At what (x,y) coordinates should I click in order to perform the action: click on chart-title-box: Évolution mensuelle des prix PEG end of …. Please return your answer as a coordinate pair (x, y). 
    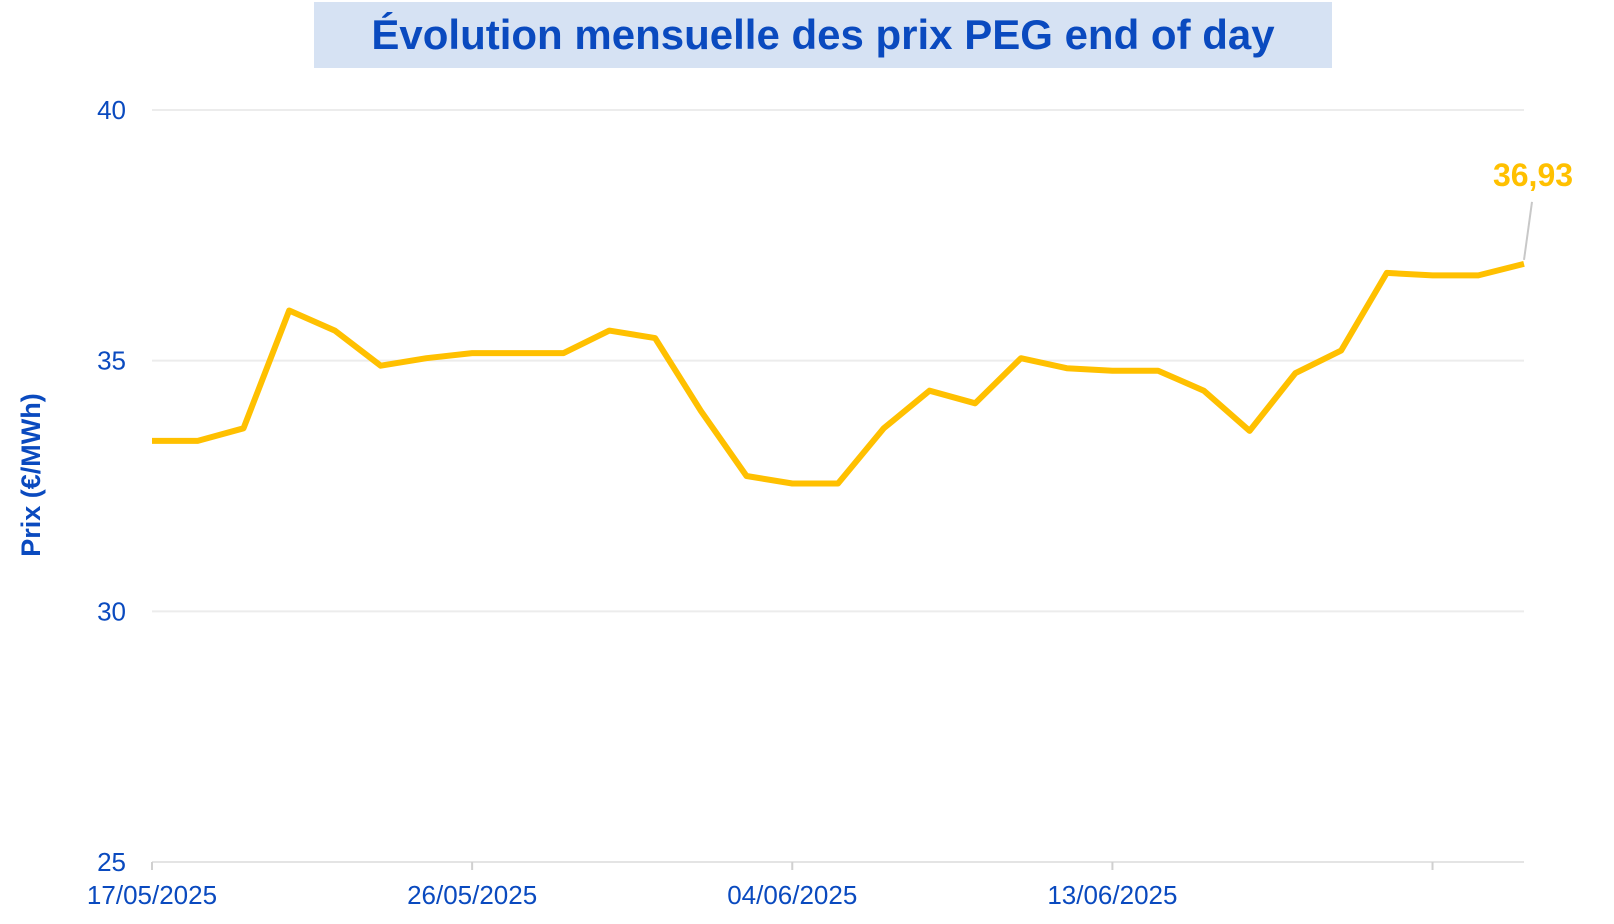
    Looking at the image, I should click on (823, 35).